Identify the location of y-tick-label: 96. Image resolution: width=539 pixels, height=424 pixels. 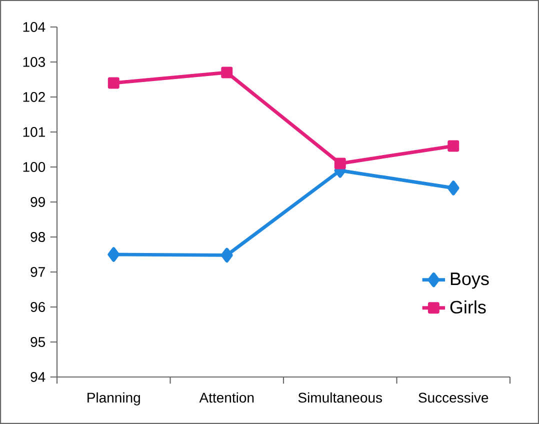
(38, 307).